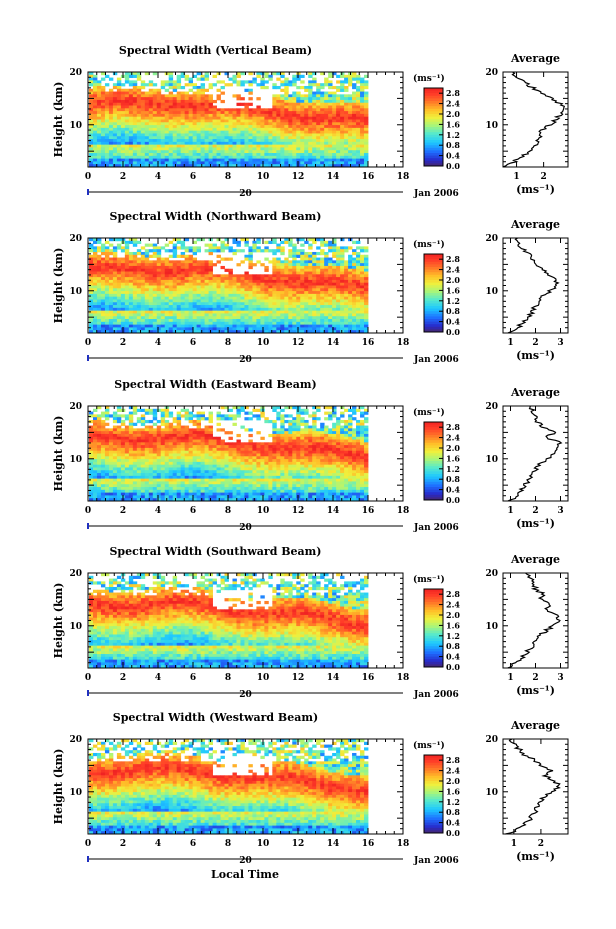 The image size is (616, 929). What do you see at coordinates (535, 189) in the screenshot?
I see `profile-x-label: (ms⁻¹)` at bounding box center [535, 189].